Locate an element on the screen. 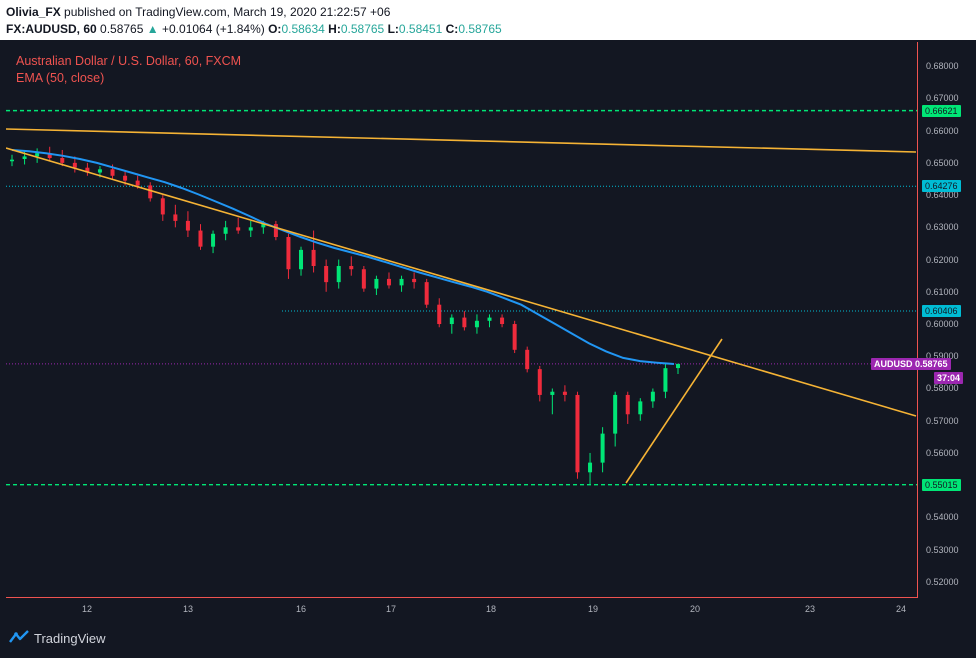 This screenshot has width=976, height=658. time-axis: 12 13 16 17 18 19 20 23 24 is located at coordinates (462, 609).